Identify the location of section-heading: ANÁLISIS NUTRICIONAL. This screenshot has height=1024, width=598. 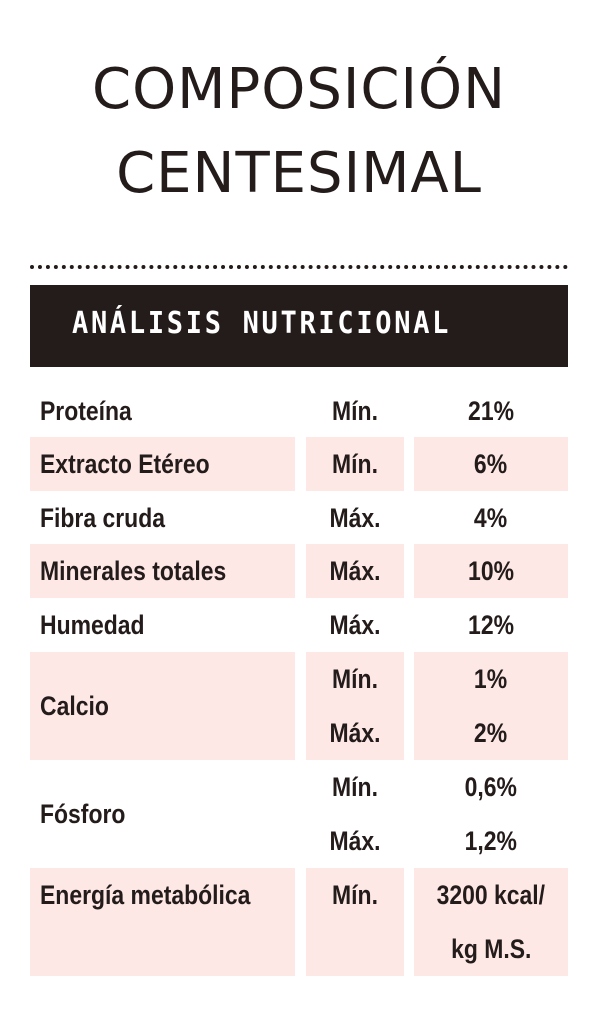
(262, 323).